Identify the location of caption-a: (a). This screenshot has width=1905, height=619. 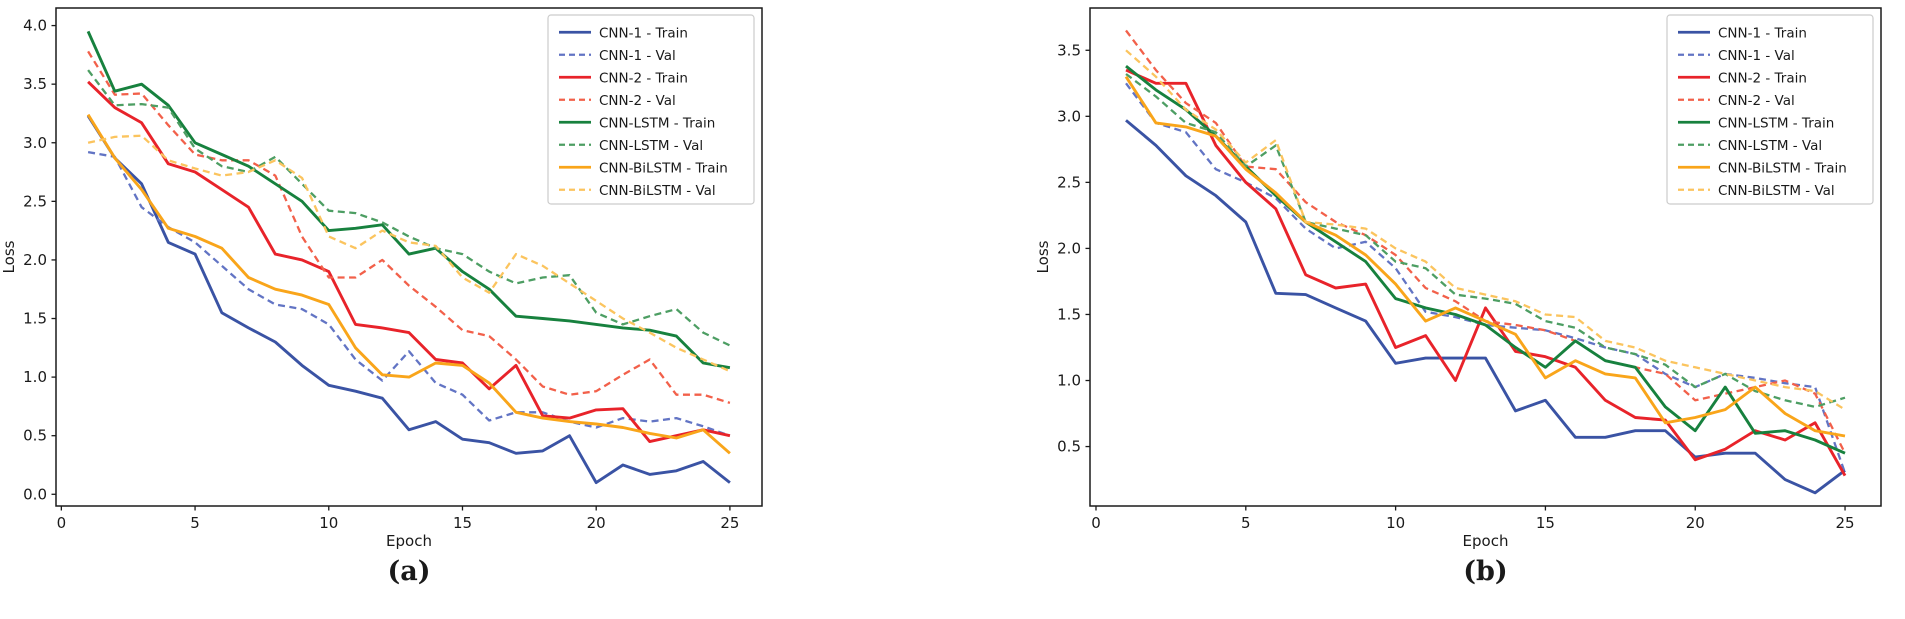
(409, 571).